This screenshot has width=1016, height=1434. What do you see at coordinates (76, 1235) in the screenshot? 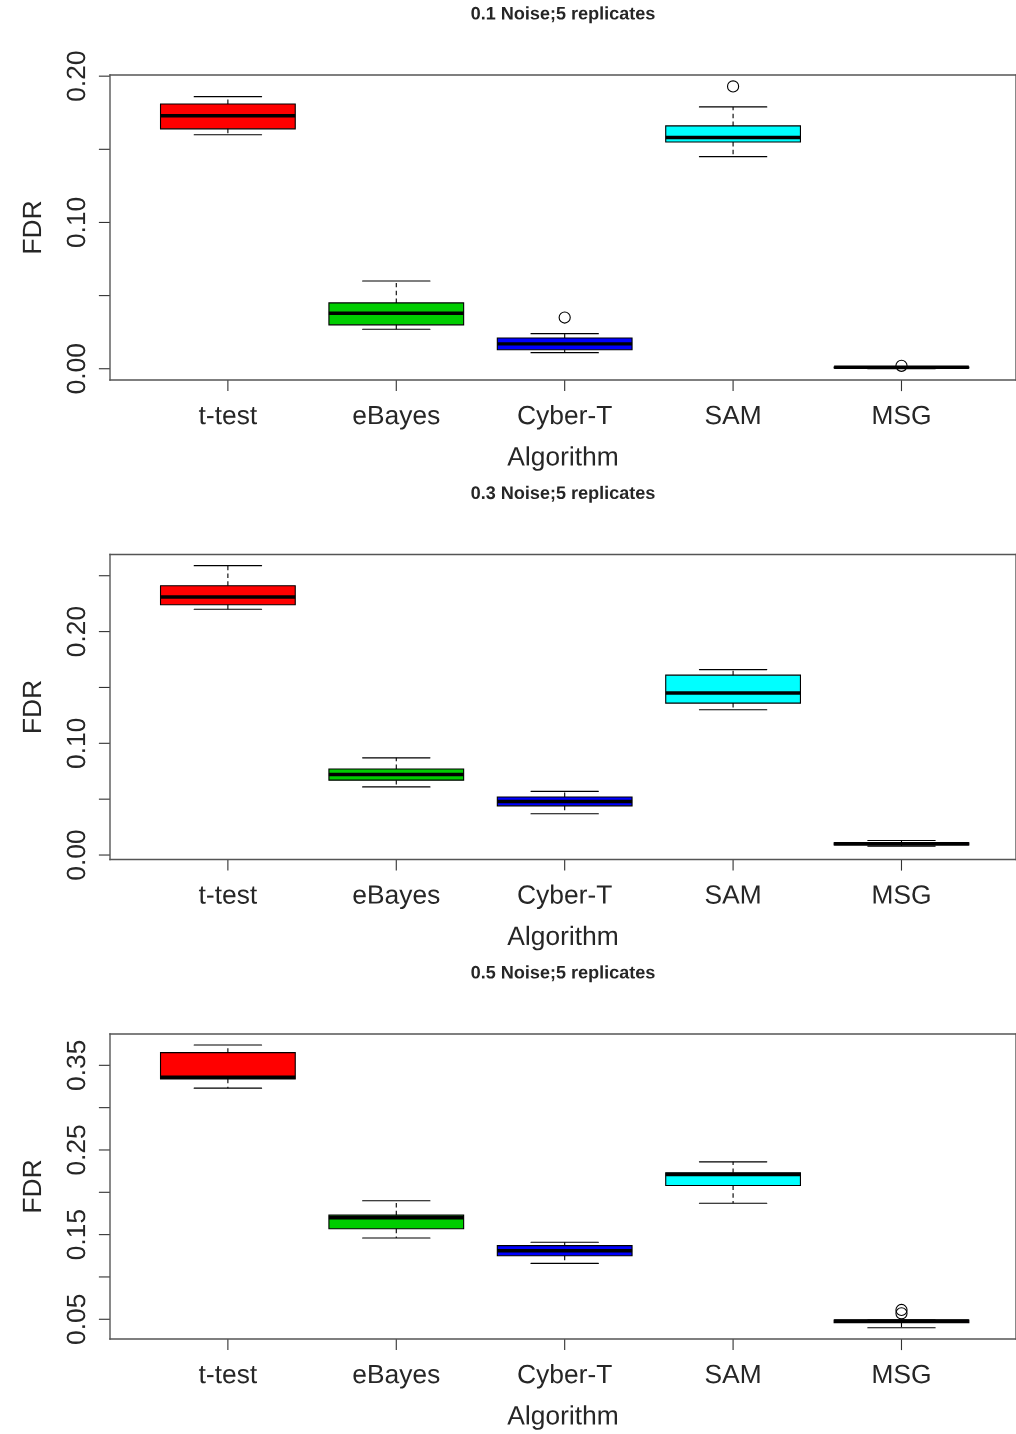
I see `y-tick-label: 0.15` at bounding box center [76, 1235].